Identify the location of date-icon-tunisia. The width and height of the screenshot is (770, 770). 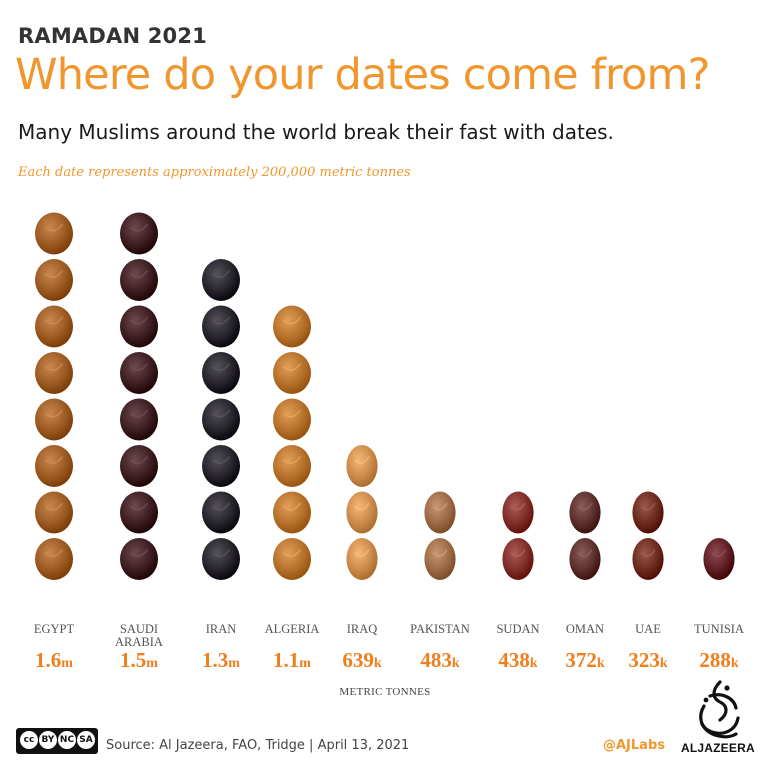
(719, 559).